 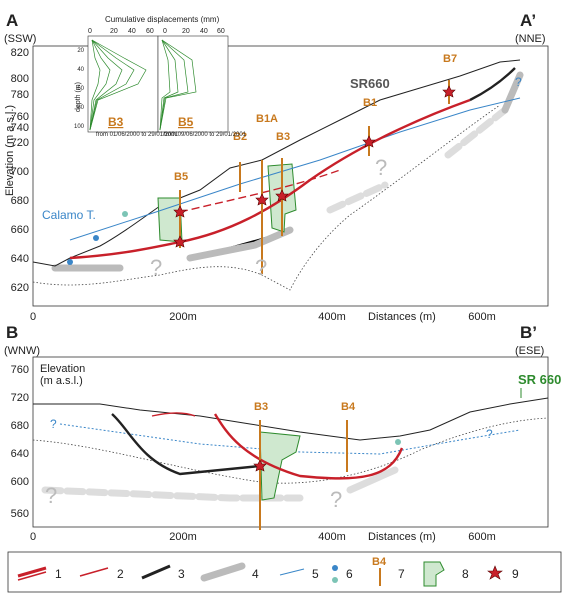 I want to click on legend-symbol-1b, so click(x=32, y=576).